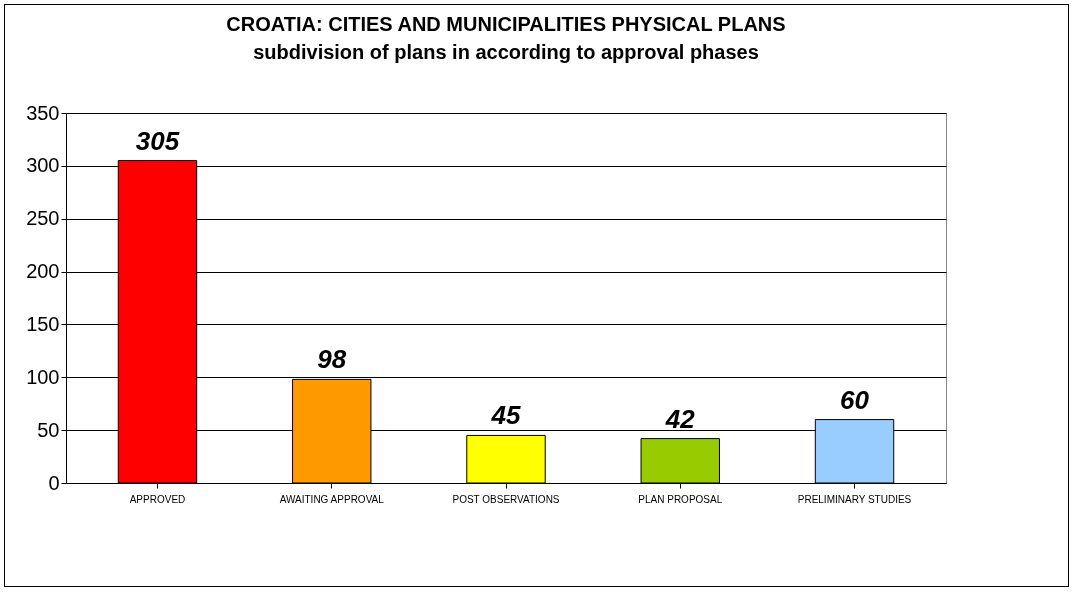 The width and height of the screenshot is (1075, 593). I want to click on y-tick-label: 0, so click(54, 482).